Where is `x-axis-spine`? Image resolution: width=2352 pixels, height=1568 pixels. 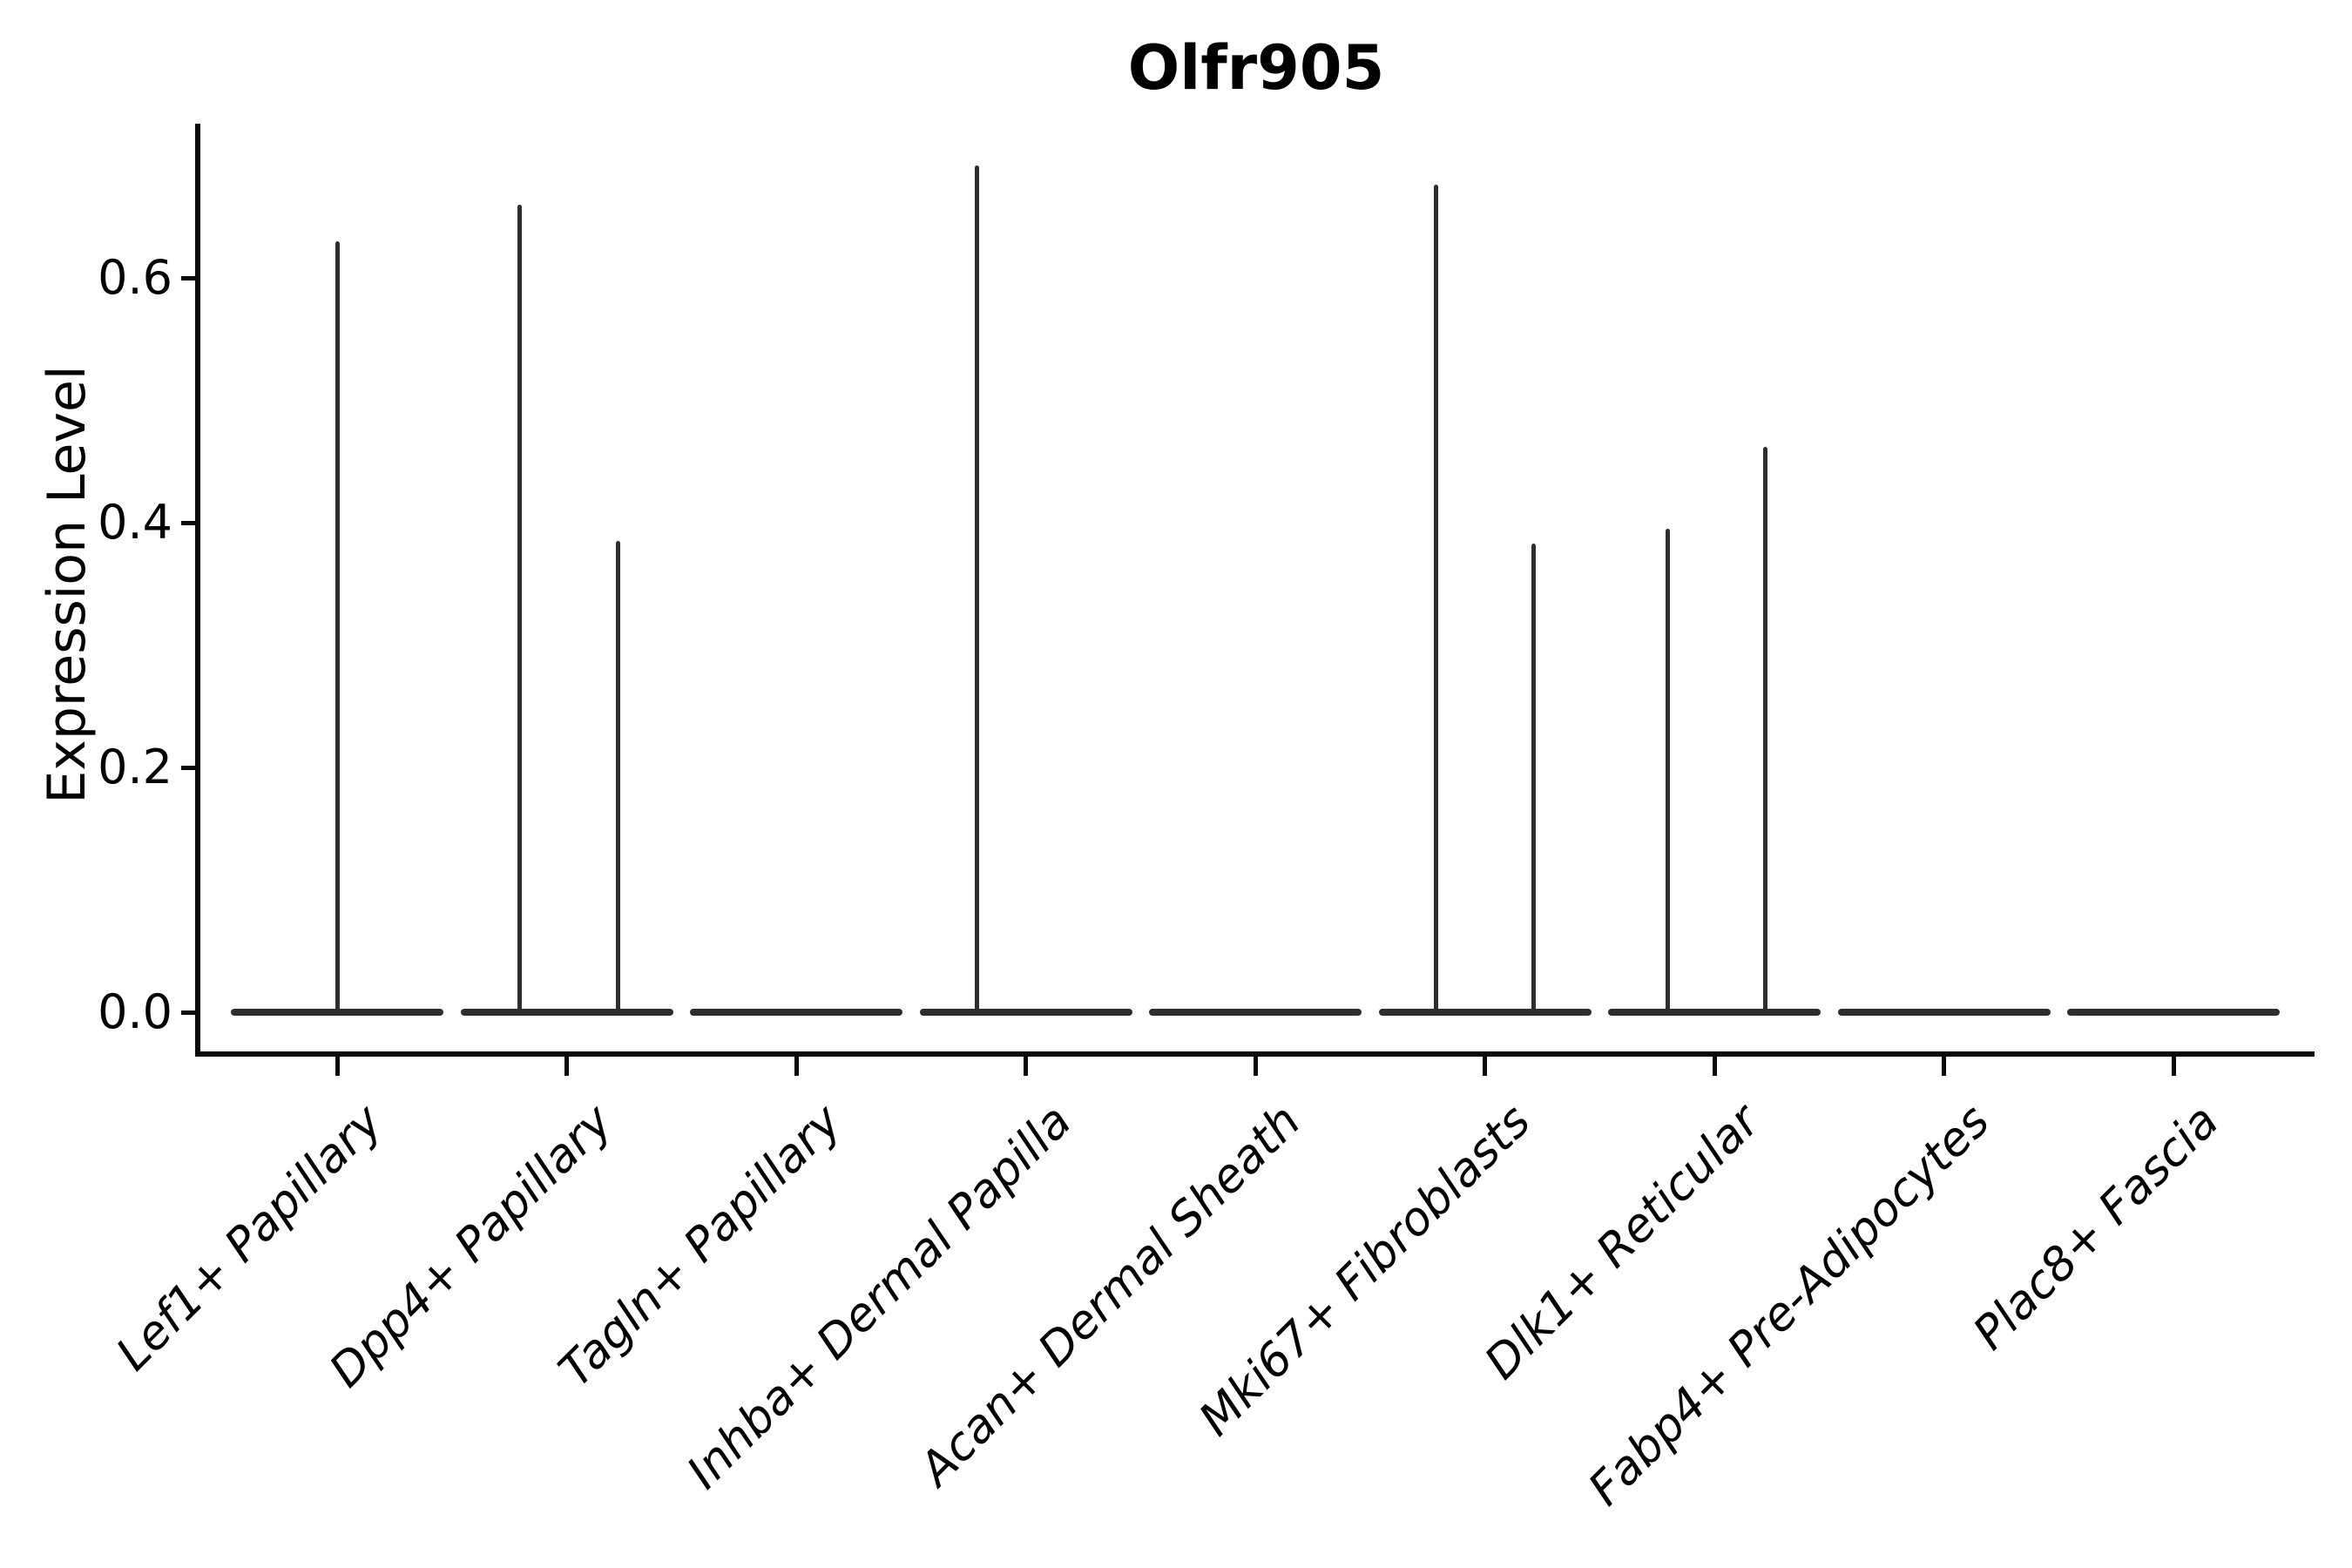 x-axis-spine is located at coordinates (1255, 1054).